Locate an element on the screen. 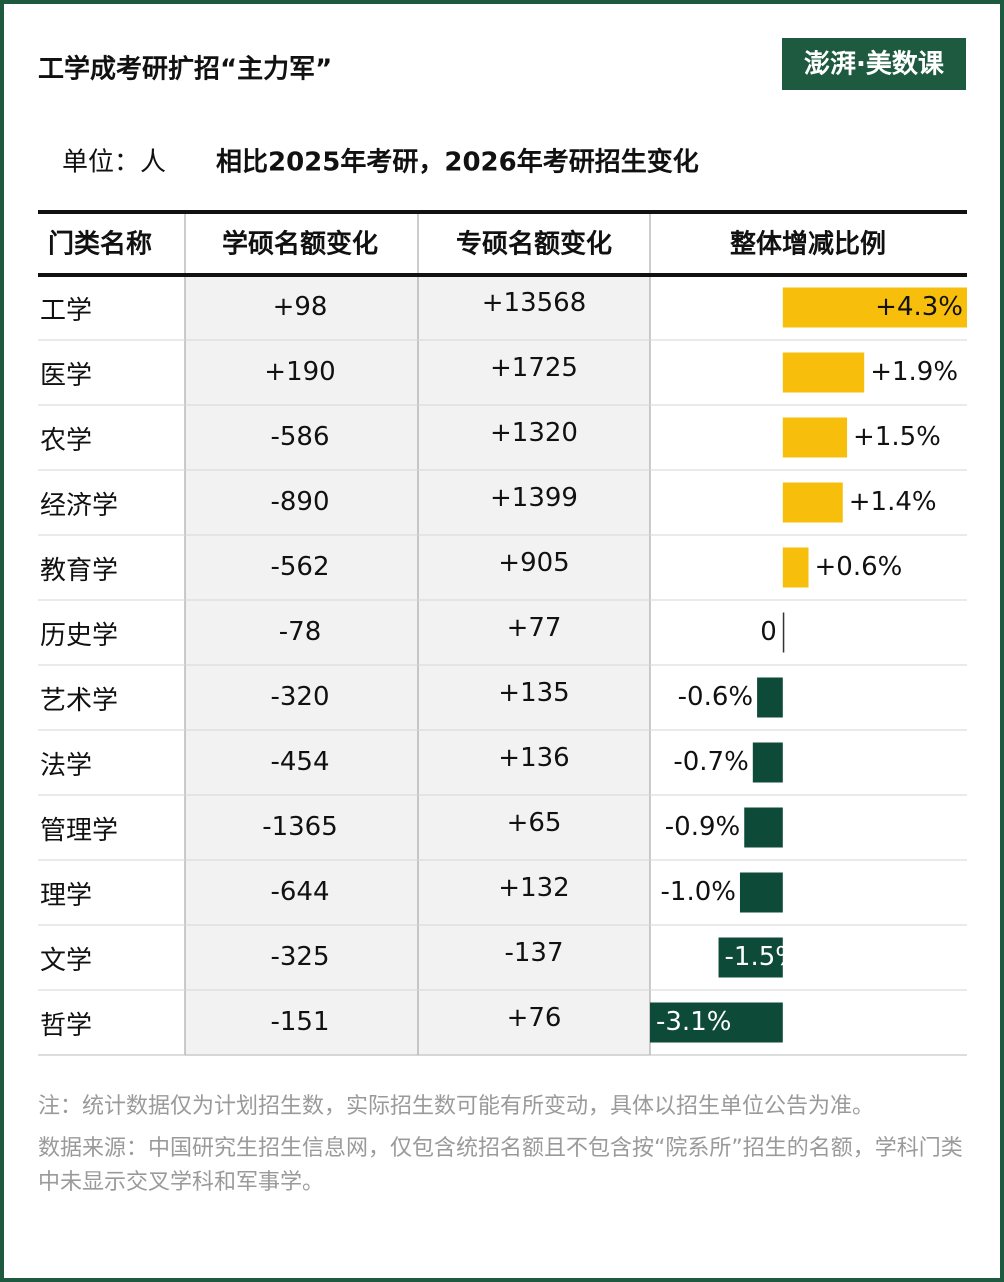 This screenshot has height=1282, width=1004. cell: -890 is located at coordinates (299, 502).